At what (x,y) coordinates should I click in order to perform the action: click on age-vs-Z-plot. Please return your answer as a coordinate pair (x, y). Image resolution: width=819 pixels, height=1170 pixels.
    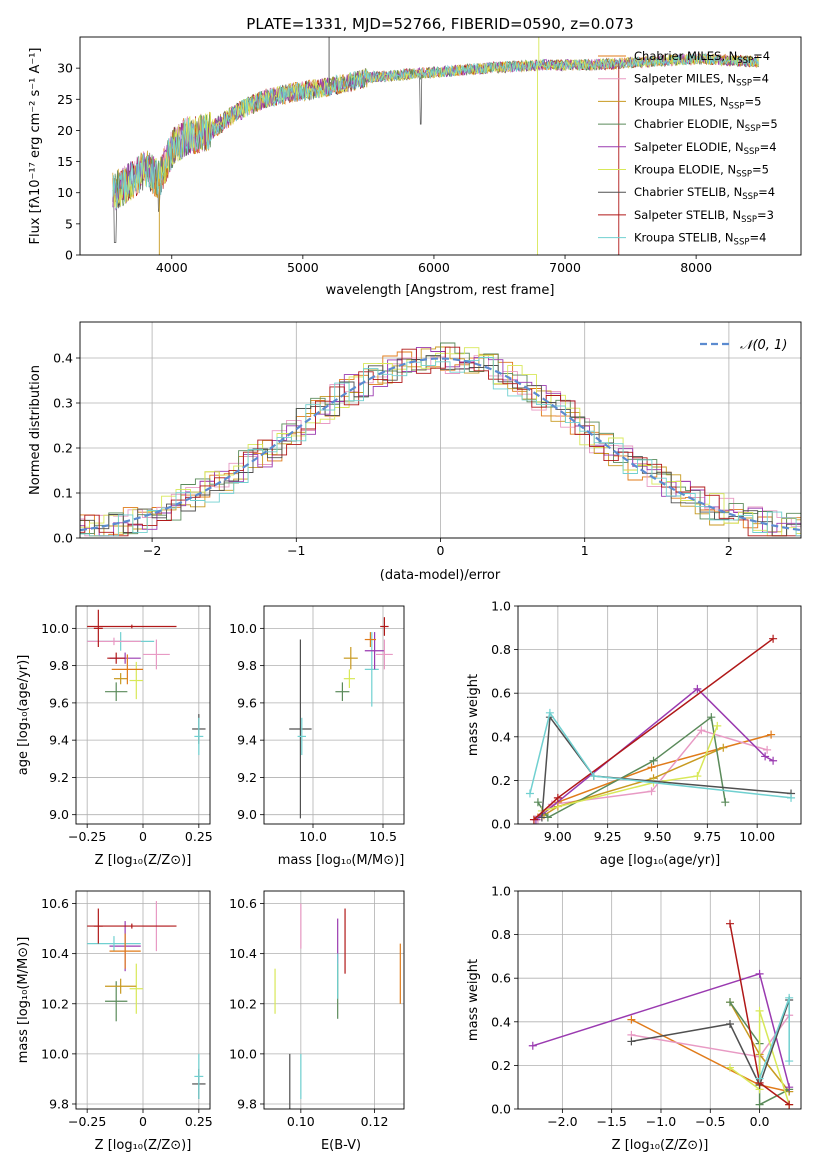
    Looking at the image, I should click on (146, 682).